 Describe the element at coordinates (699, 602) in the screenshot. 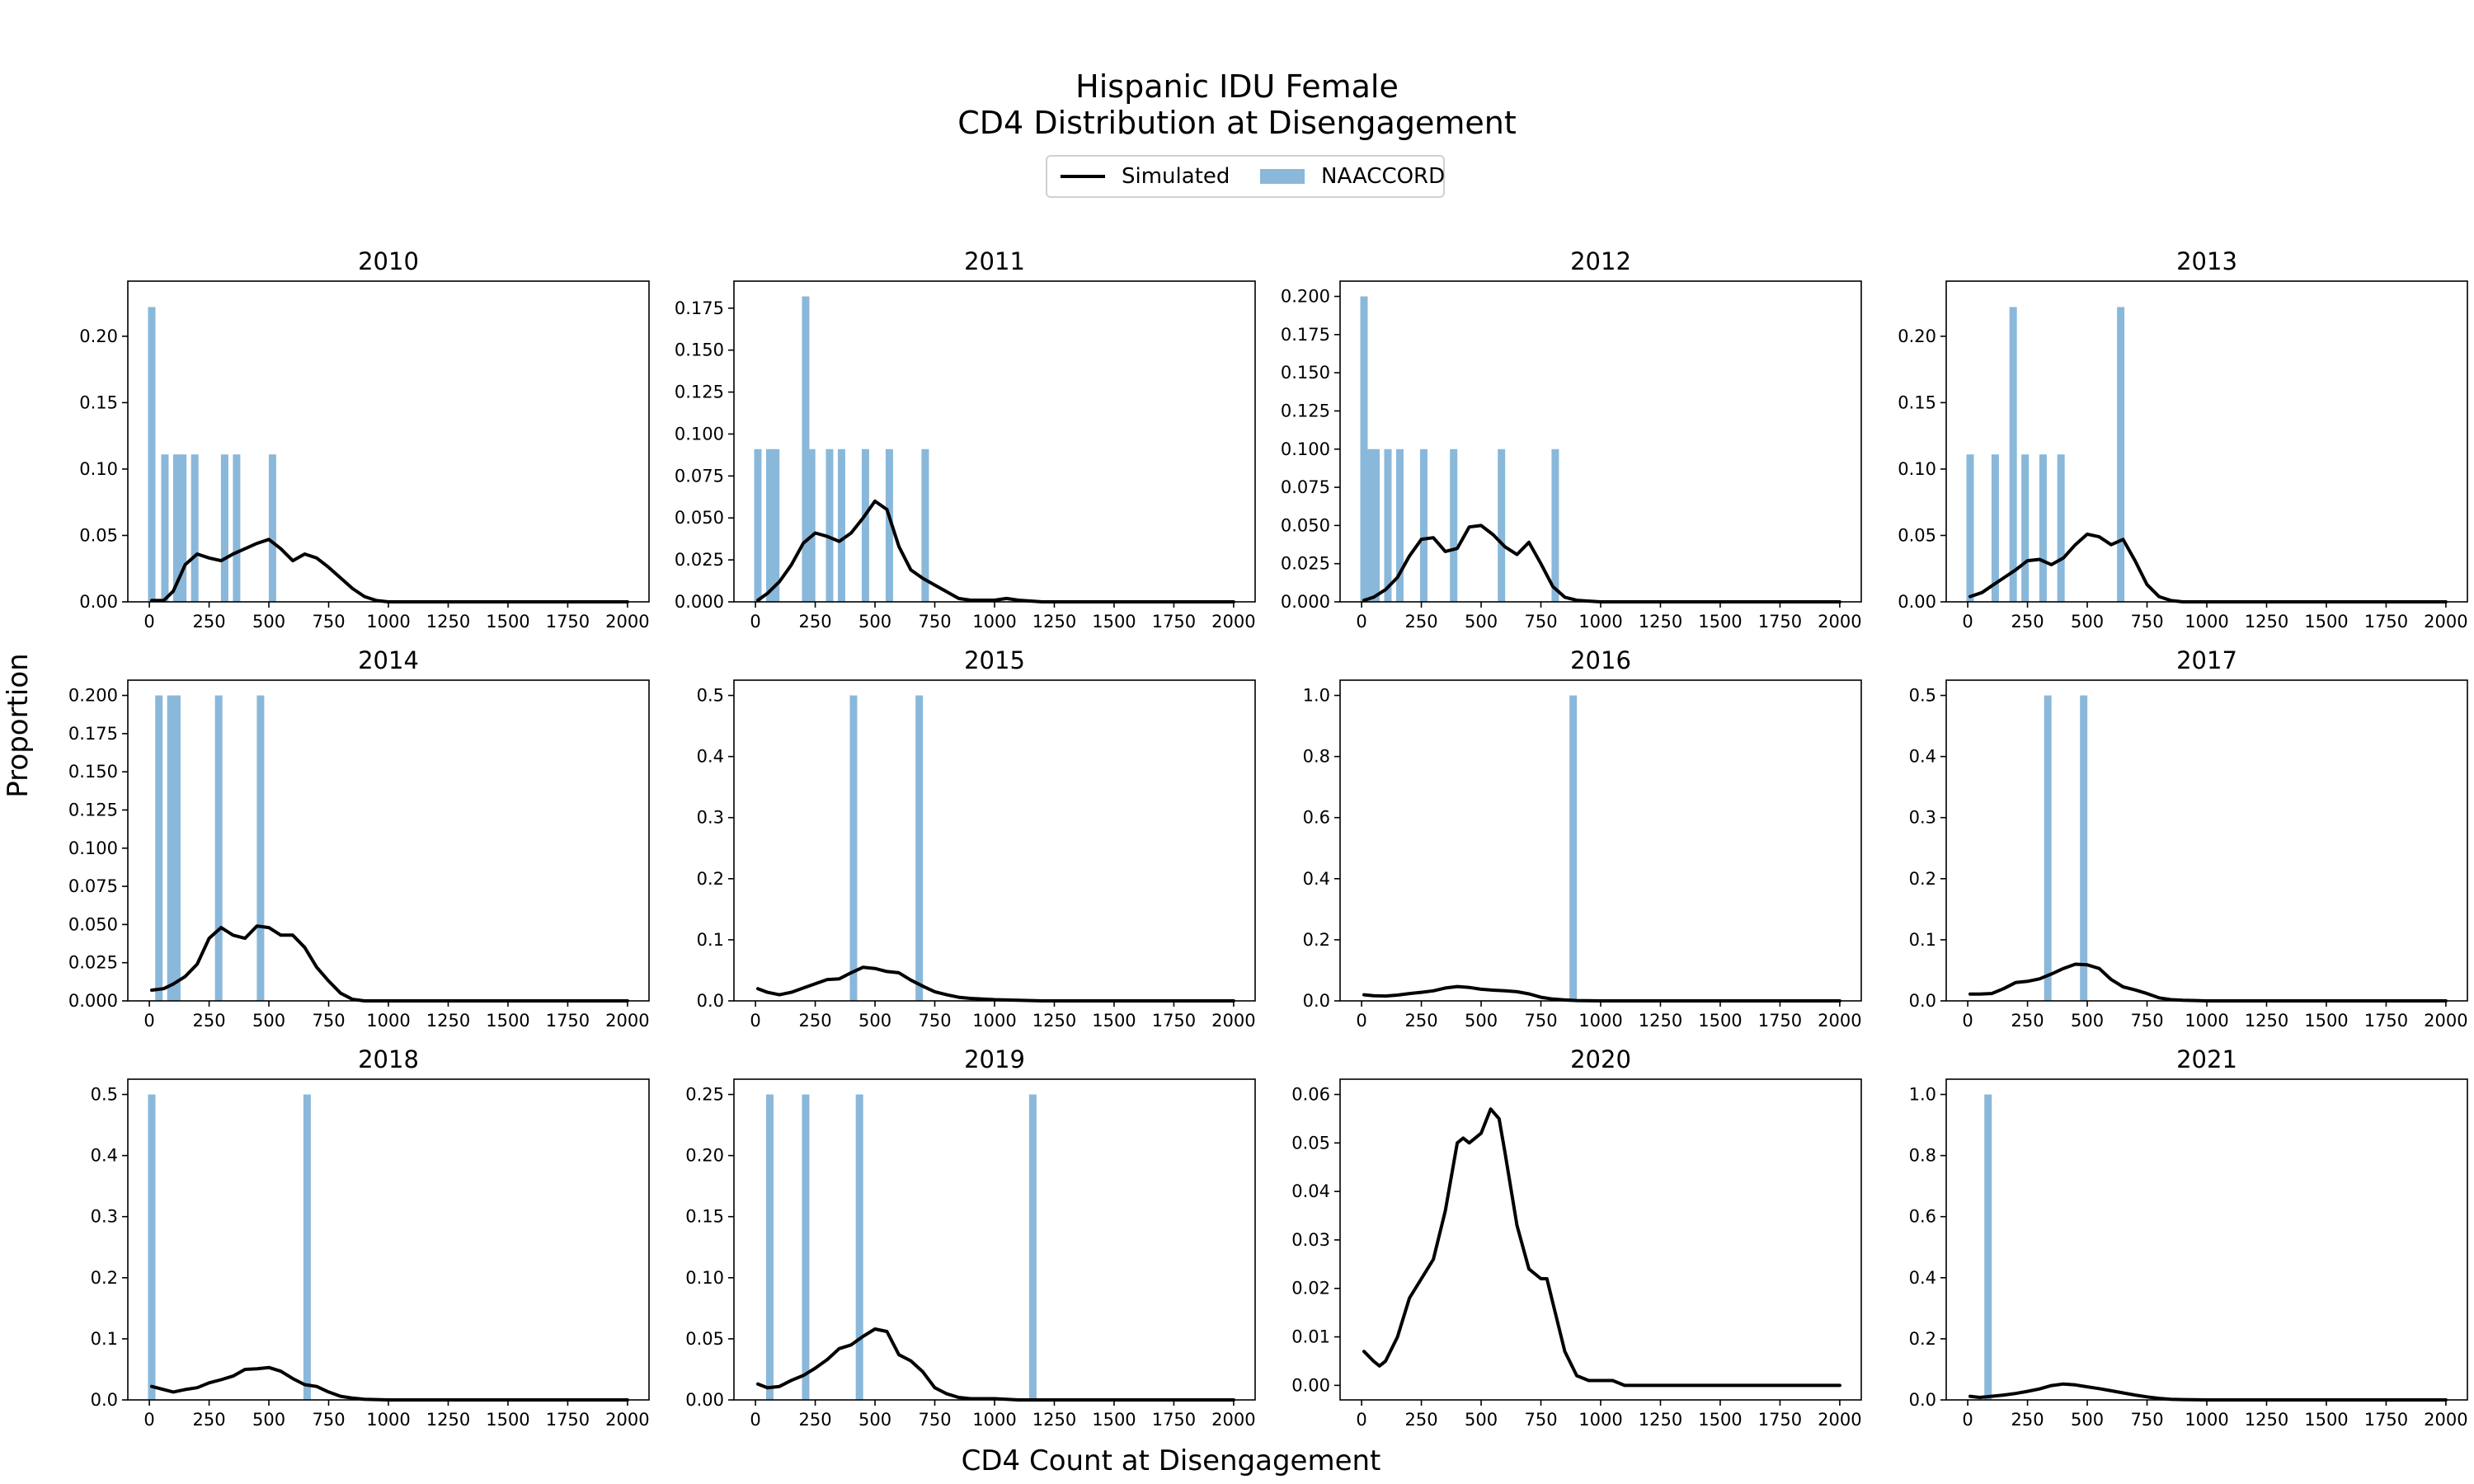

I see `y-tick-label: 0.000` at that location.